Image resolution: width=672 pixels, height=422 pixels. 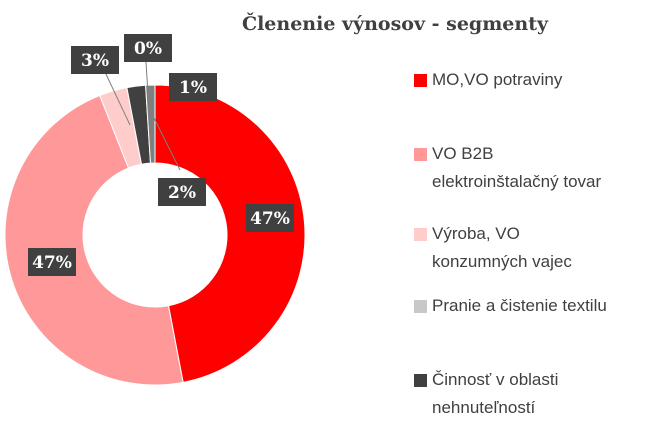 What do you see at coordinates (497, 79) in the screenshot?
I see `legend-label: MO,VO potraviny` at bounding box center [497, 79].